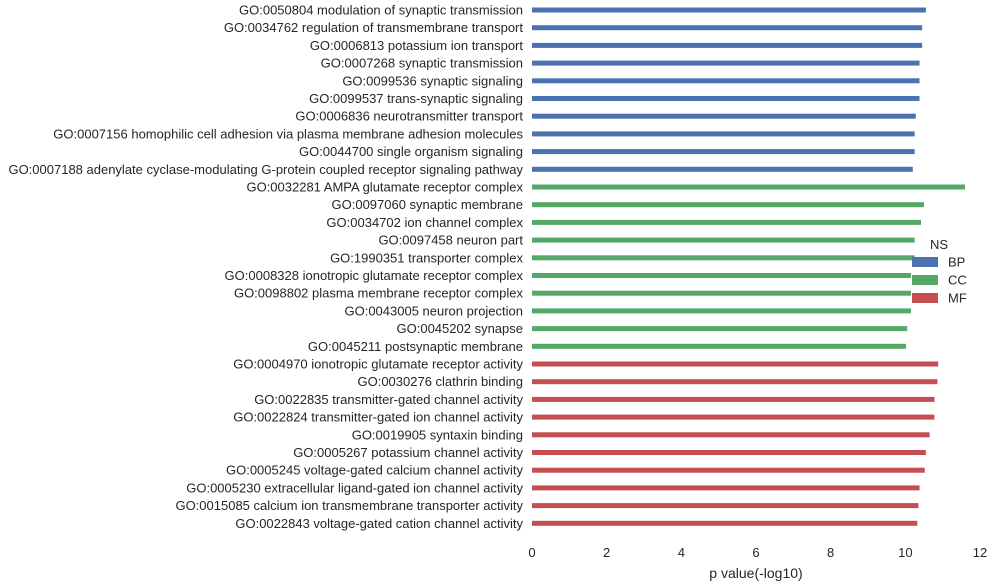 This screenshot has height=587, width=993. I want to click on x-axis-title: p value(-log10), so click(755, 573).